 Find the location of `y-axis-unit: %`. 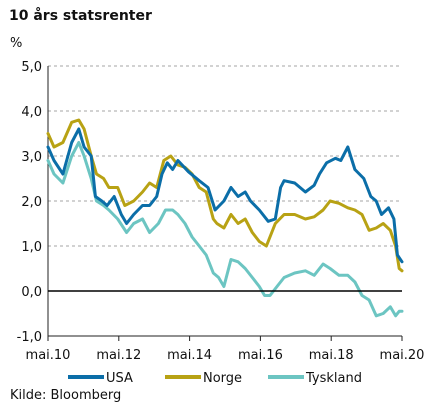

y-axis-unit: % is located at coordinates (16, 43).